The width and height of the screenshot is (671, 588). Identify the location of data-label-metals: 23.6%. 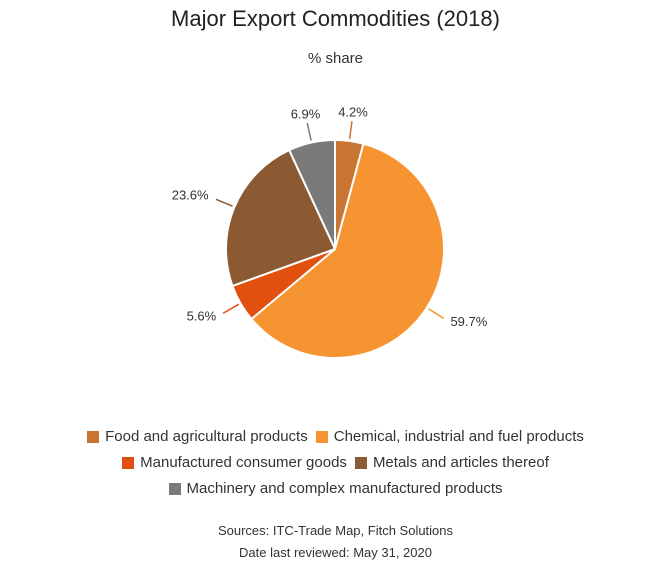
(190, 195).